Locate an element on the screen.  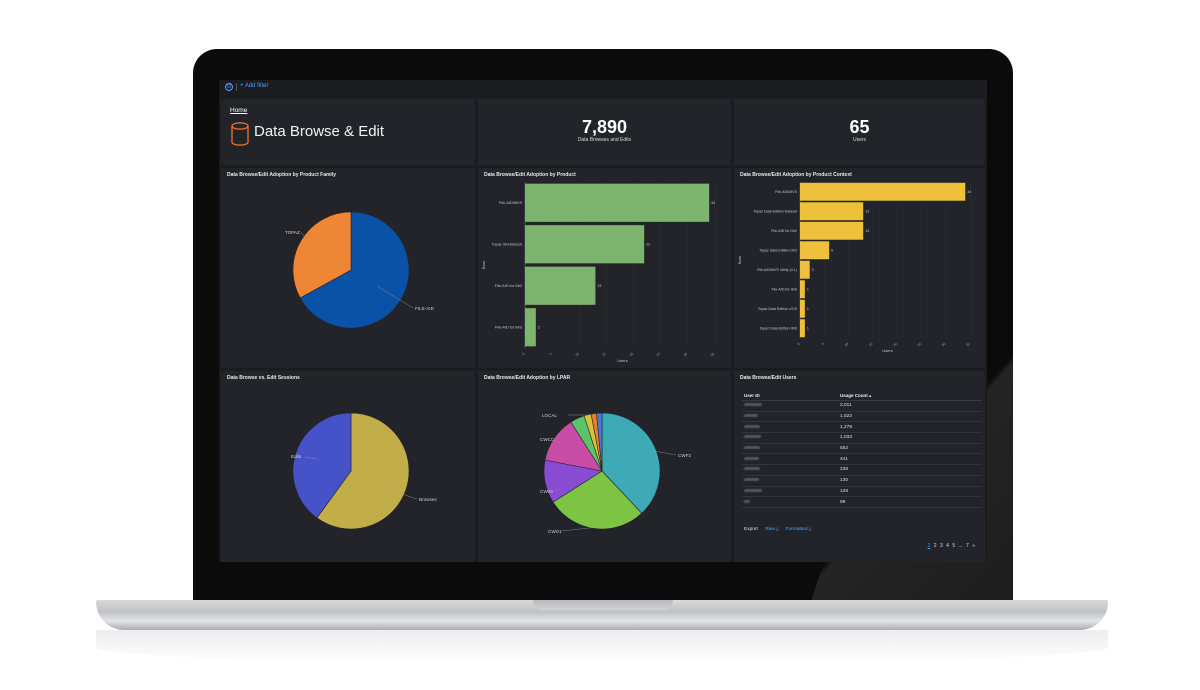
kpi-browses-panel: 7,890 Data Browses and Edits is located at coordinates (604, 132).